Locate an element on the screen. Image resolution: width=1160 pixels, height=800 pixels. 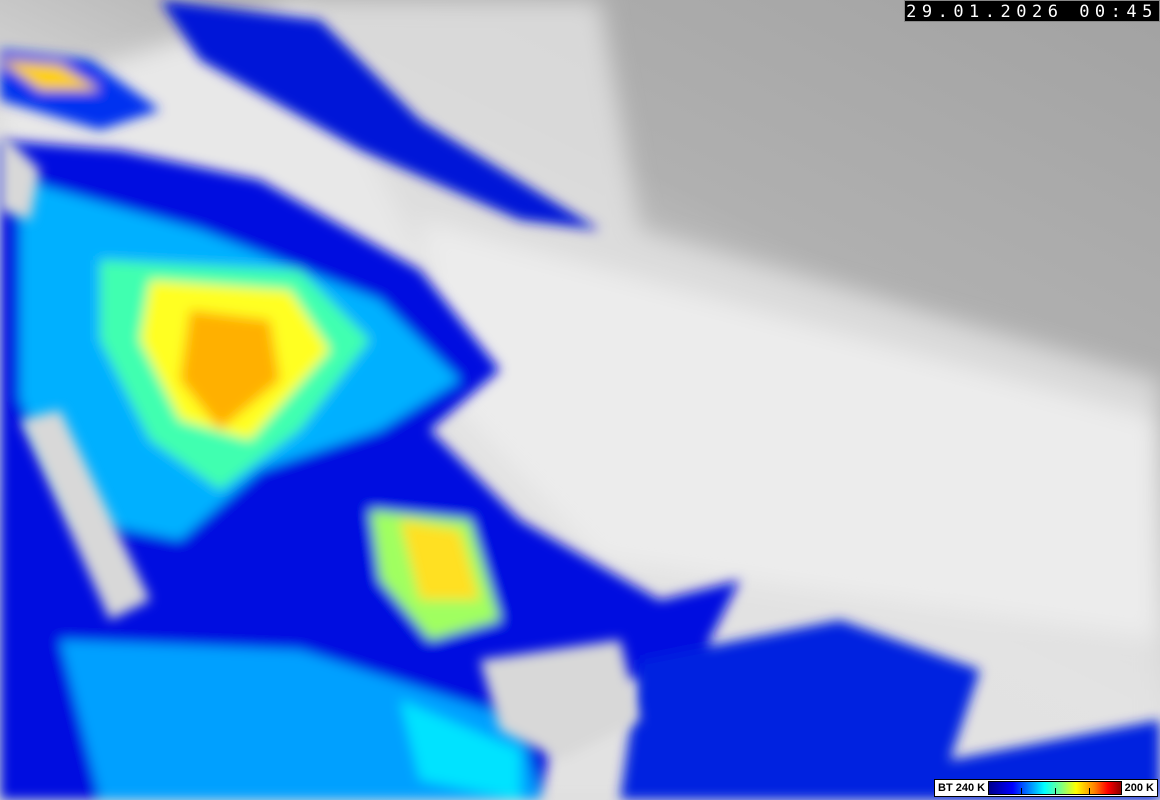
color-scale-bar is located at coordinates (1055, 788).